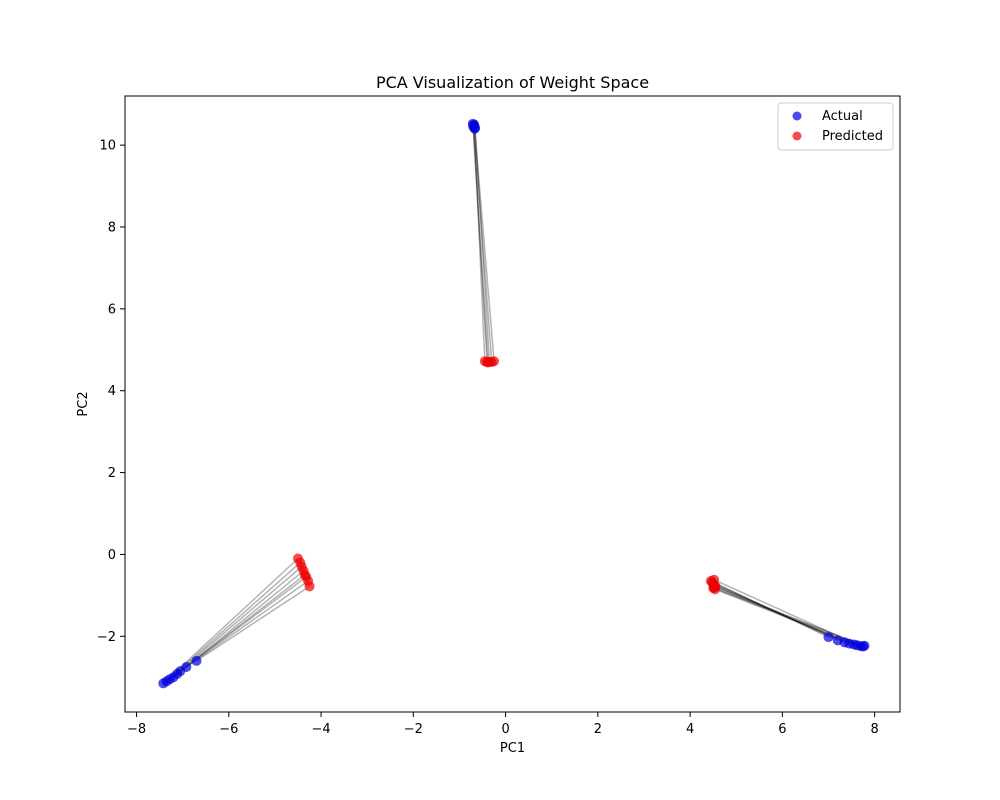 The image size is (1000, 800). What do you see at coordinates (797, 136) in the screenshot?
I see `legend-marker-predicted` at bounding box center [797, 136].